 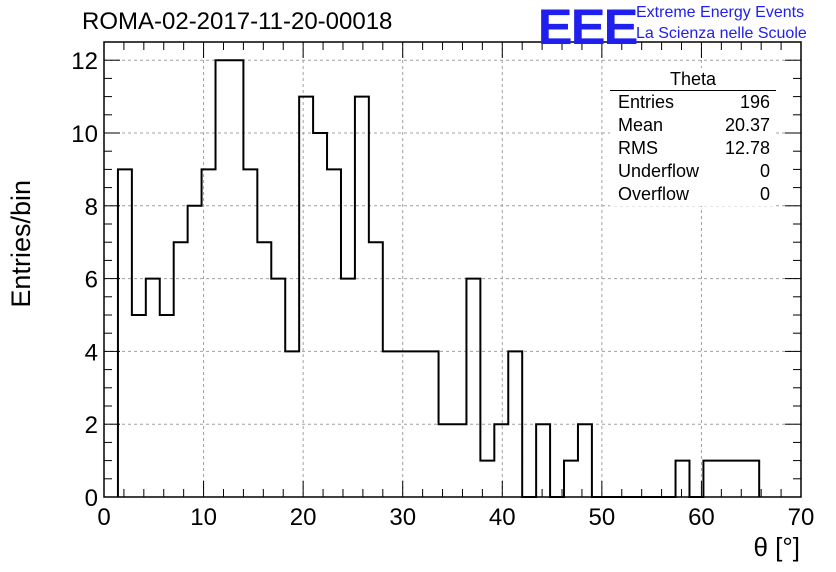 I want to click on chart-title: ROMA-02-2017-11-20-00018, so click(x=237, y=21).